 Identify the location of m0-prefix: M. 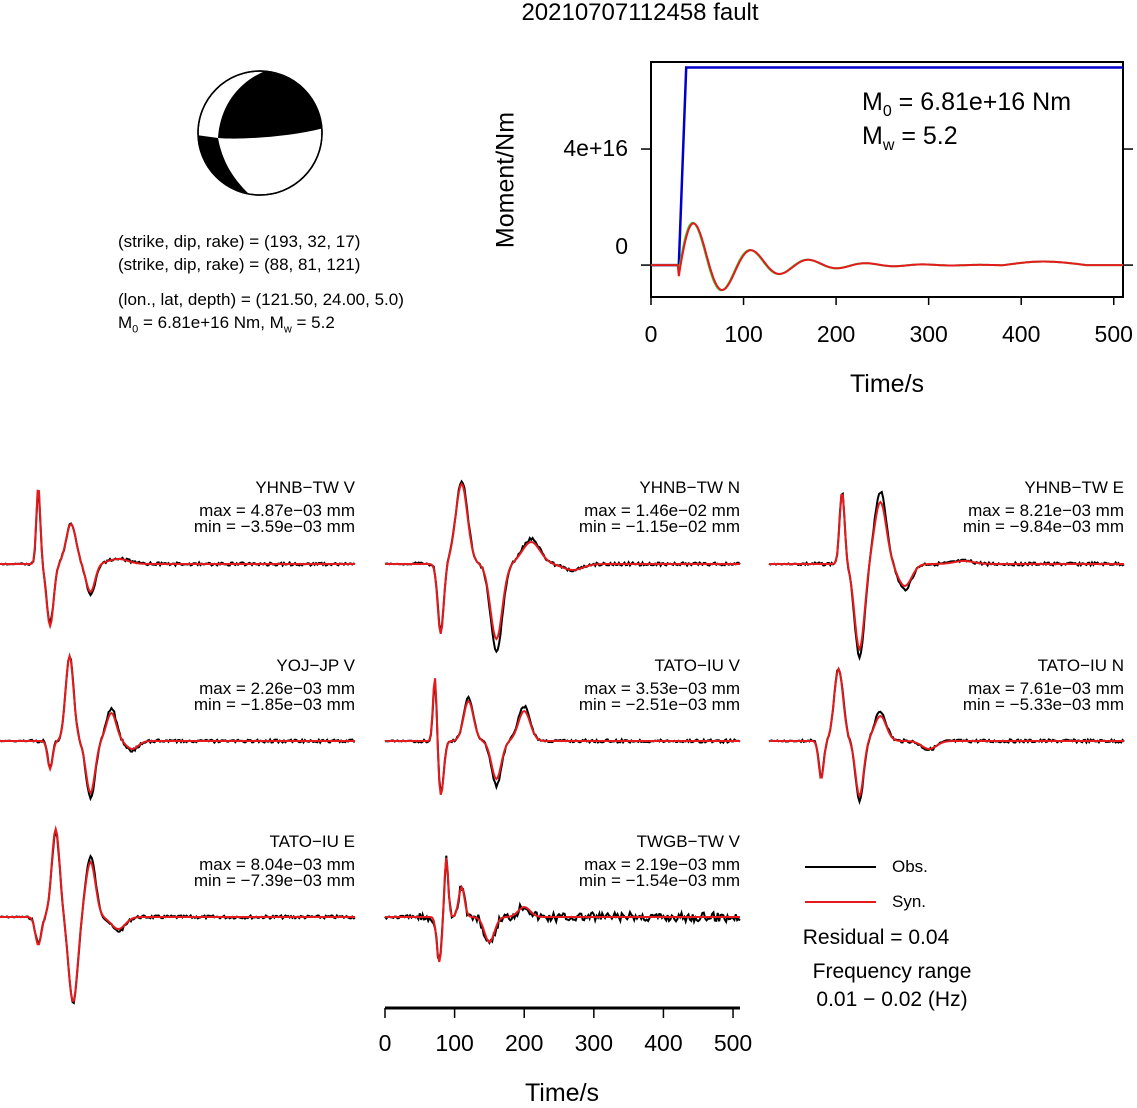
(872, 102).